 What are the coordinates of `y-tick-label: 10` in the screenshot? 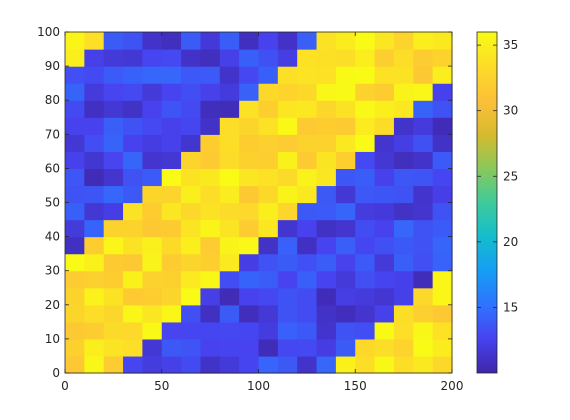 It's located at (52, 339).